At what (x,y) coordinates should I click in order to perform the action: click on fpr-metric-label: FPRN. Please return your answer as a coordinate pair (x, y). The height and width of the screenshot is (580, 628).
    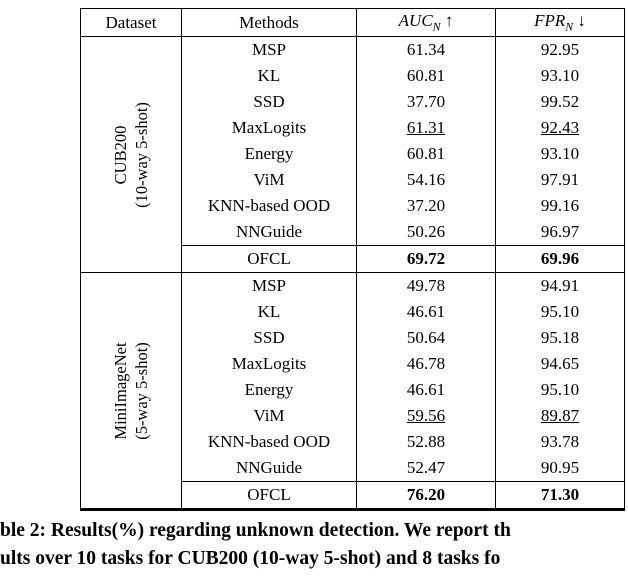
    Looking at the image, I should click on (554, 22).